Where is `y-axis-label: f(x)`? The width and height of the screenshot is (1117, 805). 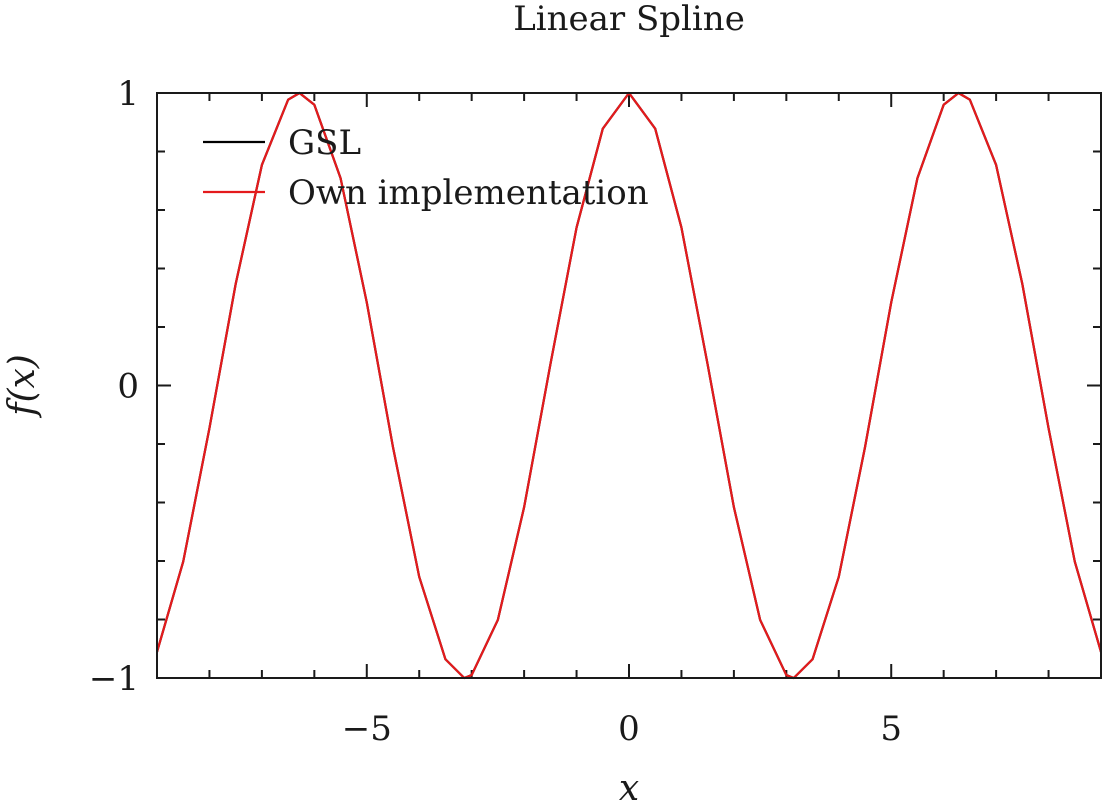
y-axis-label: f(x) is located at coordinates (22, 386).